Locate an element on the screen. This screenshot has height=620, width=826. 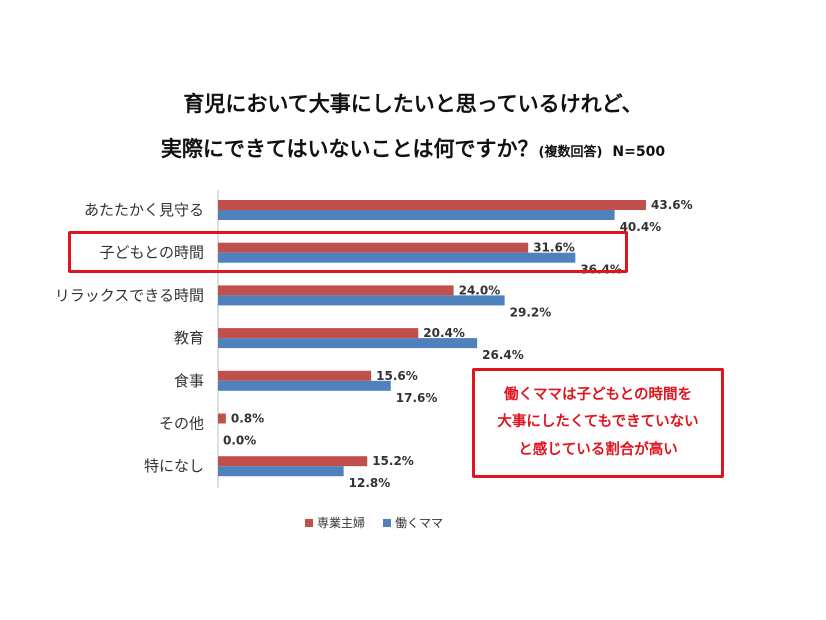
chart-title-line2: 実際にできてはいないことは何ですか？(複数回答) N=500 is located at coordinates (413, 148).